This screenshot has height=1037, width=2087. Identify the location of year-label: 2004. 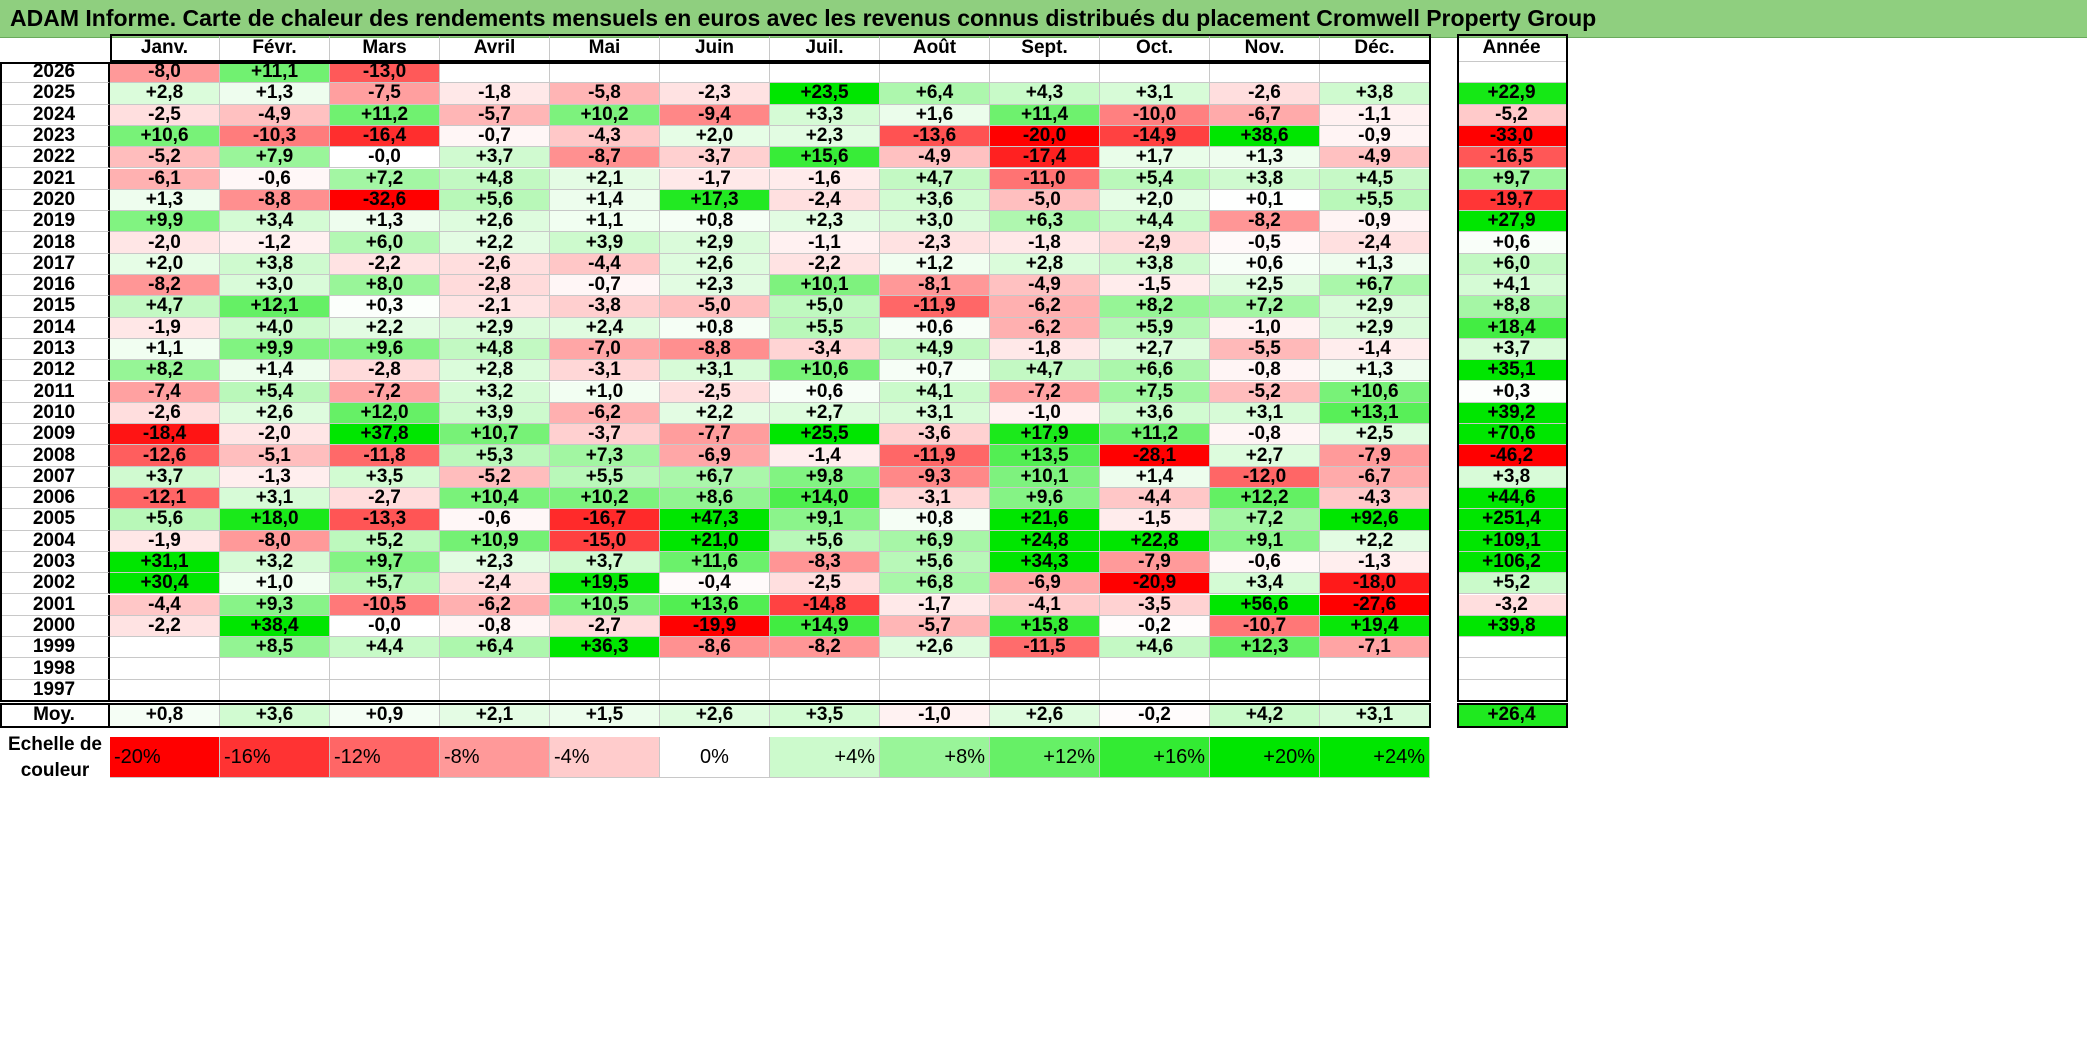
(55, 541).